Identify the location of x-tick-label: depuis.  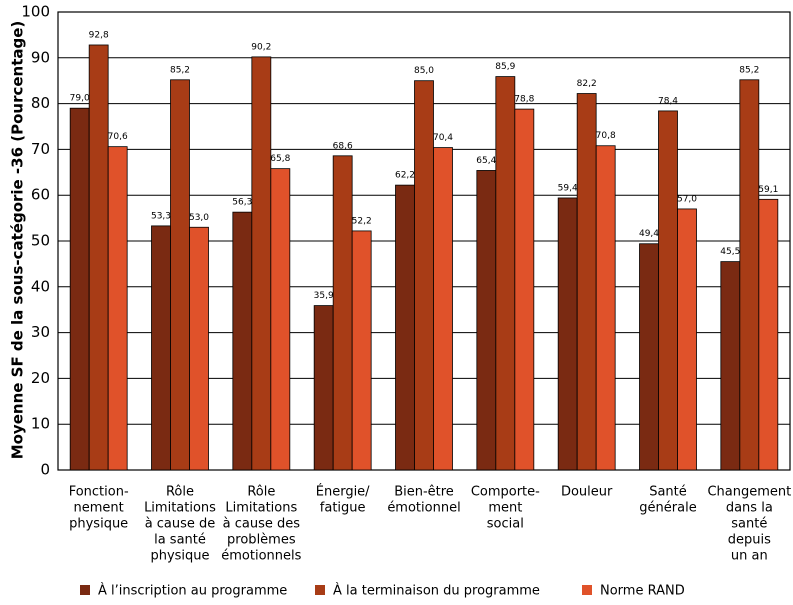
(749, 540).